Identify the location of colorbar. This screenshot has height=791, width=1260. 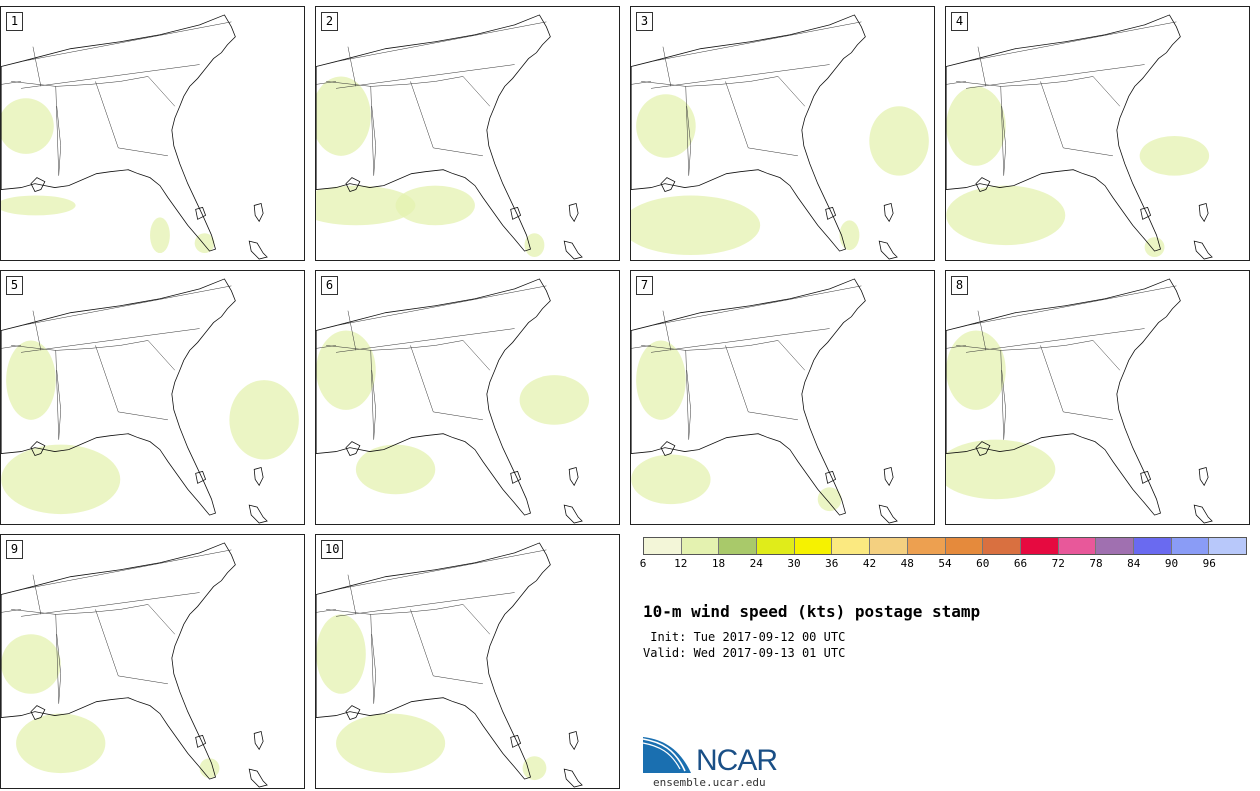
(945, 546).